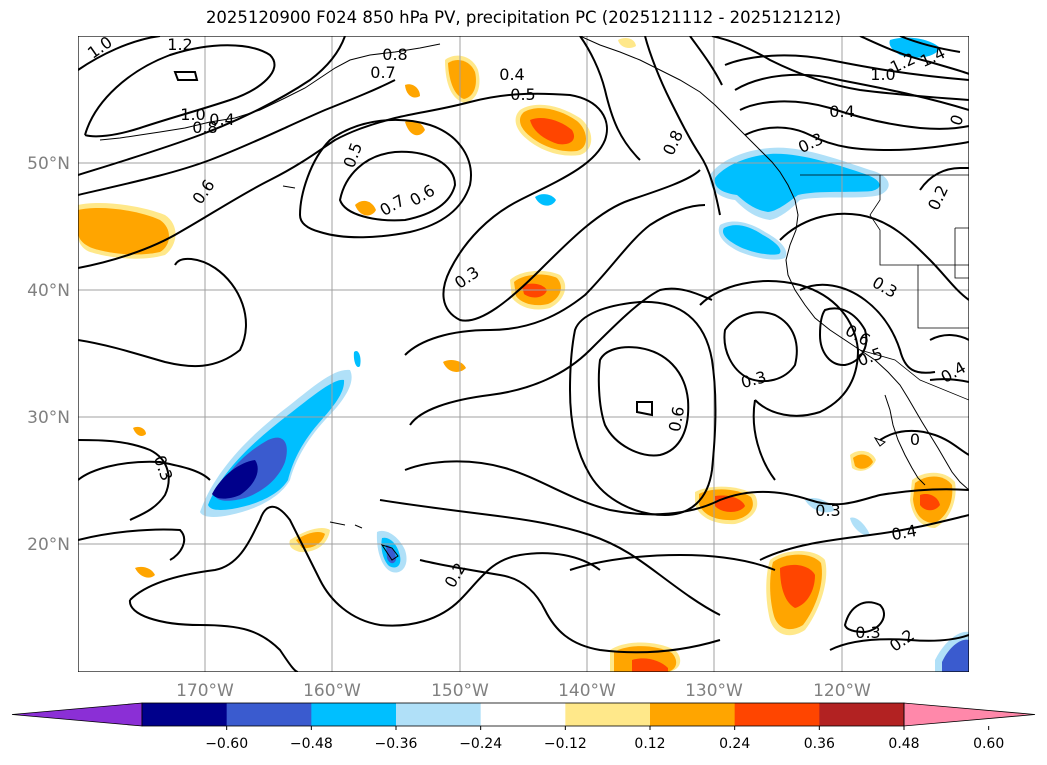 Image resolution: width=1047 pixels, height=765 pixels. I want to click on lon-tick-label: 170°W, so click(205, 691).